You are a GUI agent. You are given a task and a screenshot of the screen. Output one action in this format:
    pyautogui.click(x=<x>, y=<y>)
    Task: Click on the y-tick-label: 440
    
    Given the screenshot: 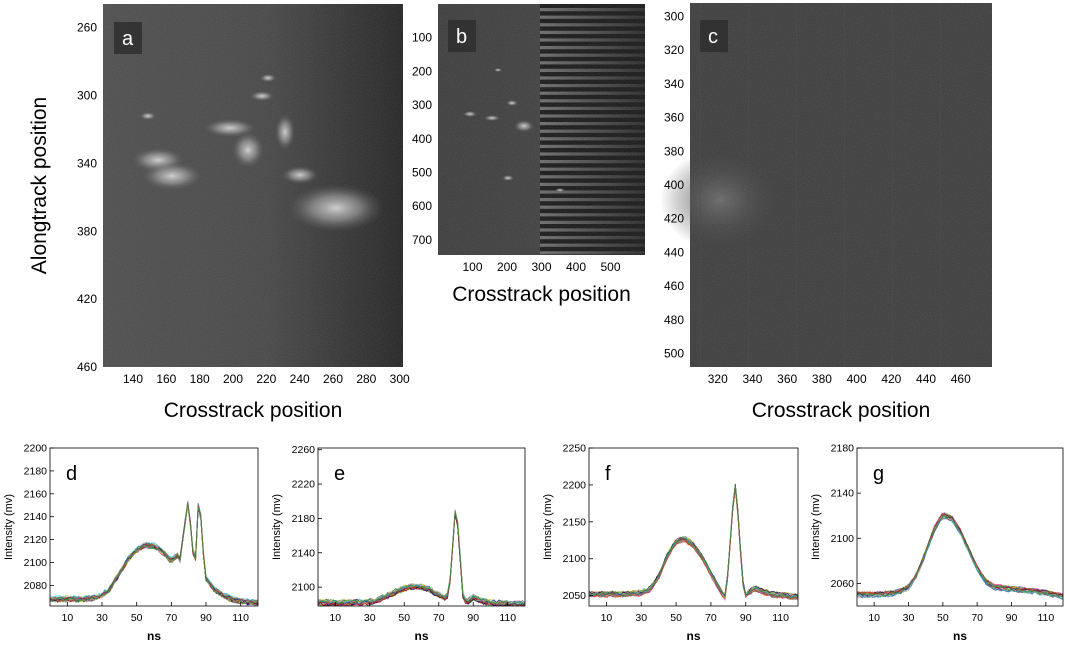 What is the action you would take?
    pyautogui.click(x=674, y=252)
    